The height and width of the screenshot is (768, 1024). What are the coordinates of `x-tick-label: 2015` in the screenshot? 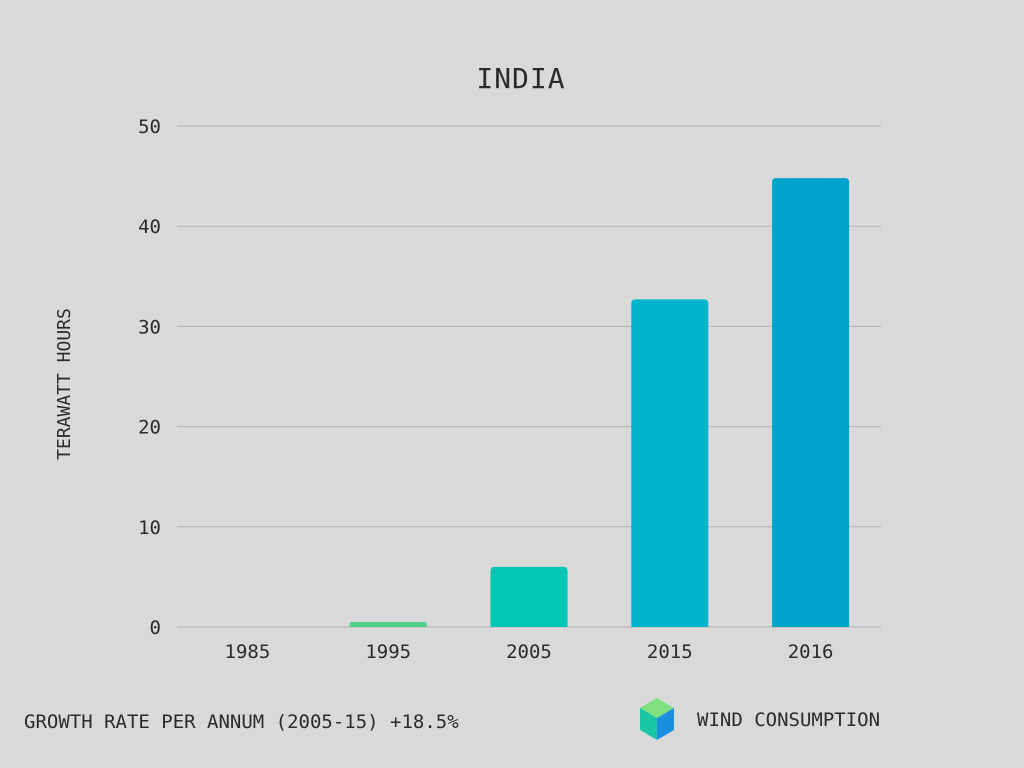 It's located at (670, 652).